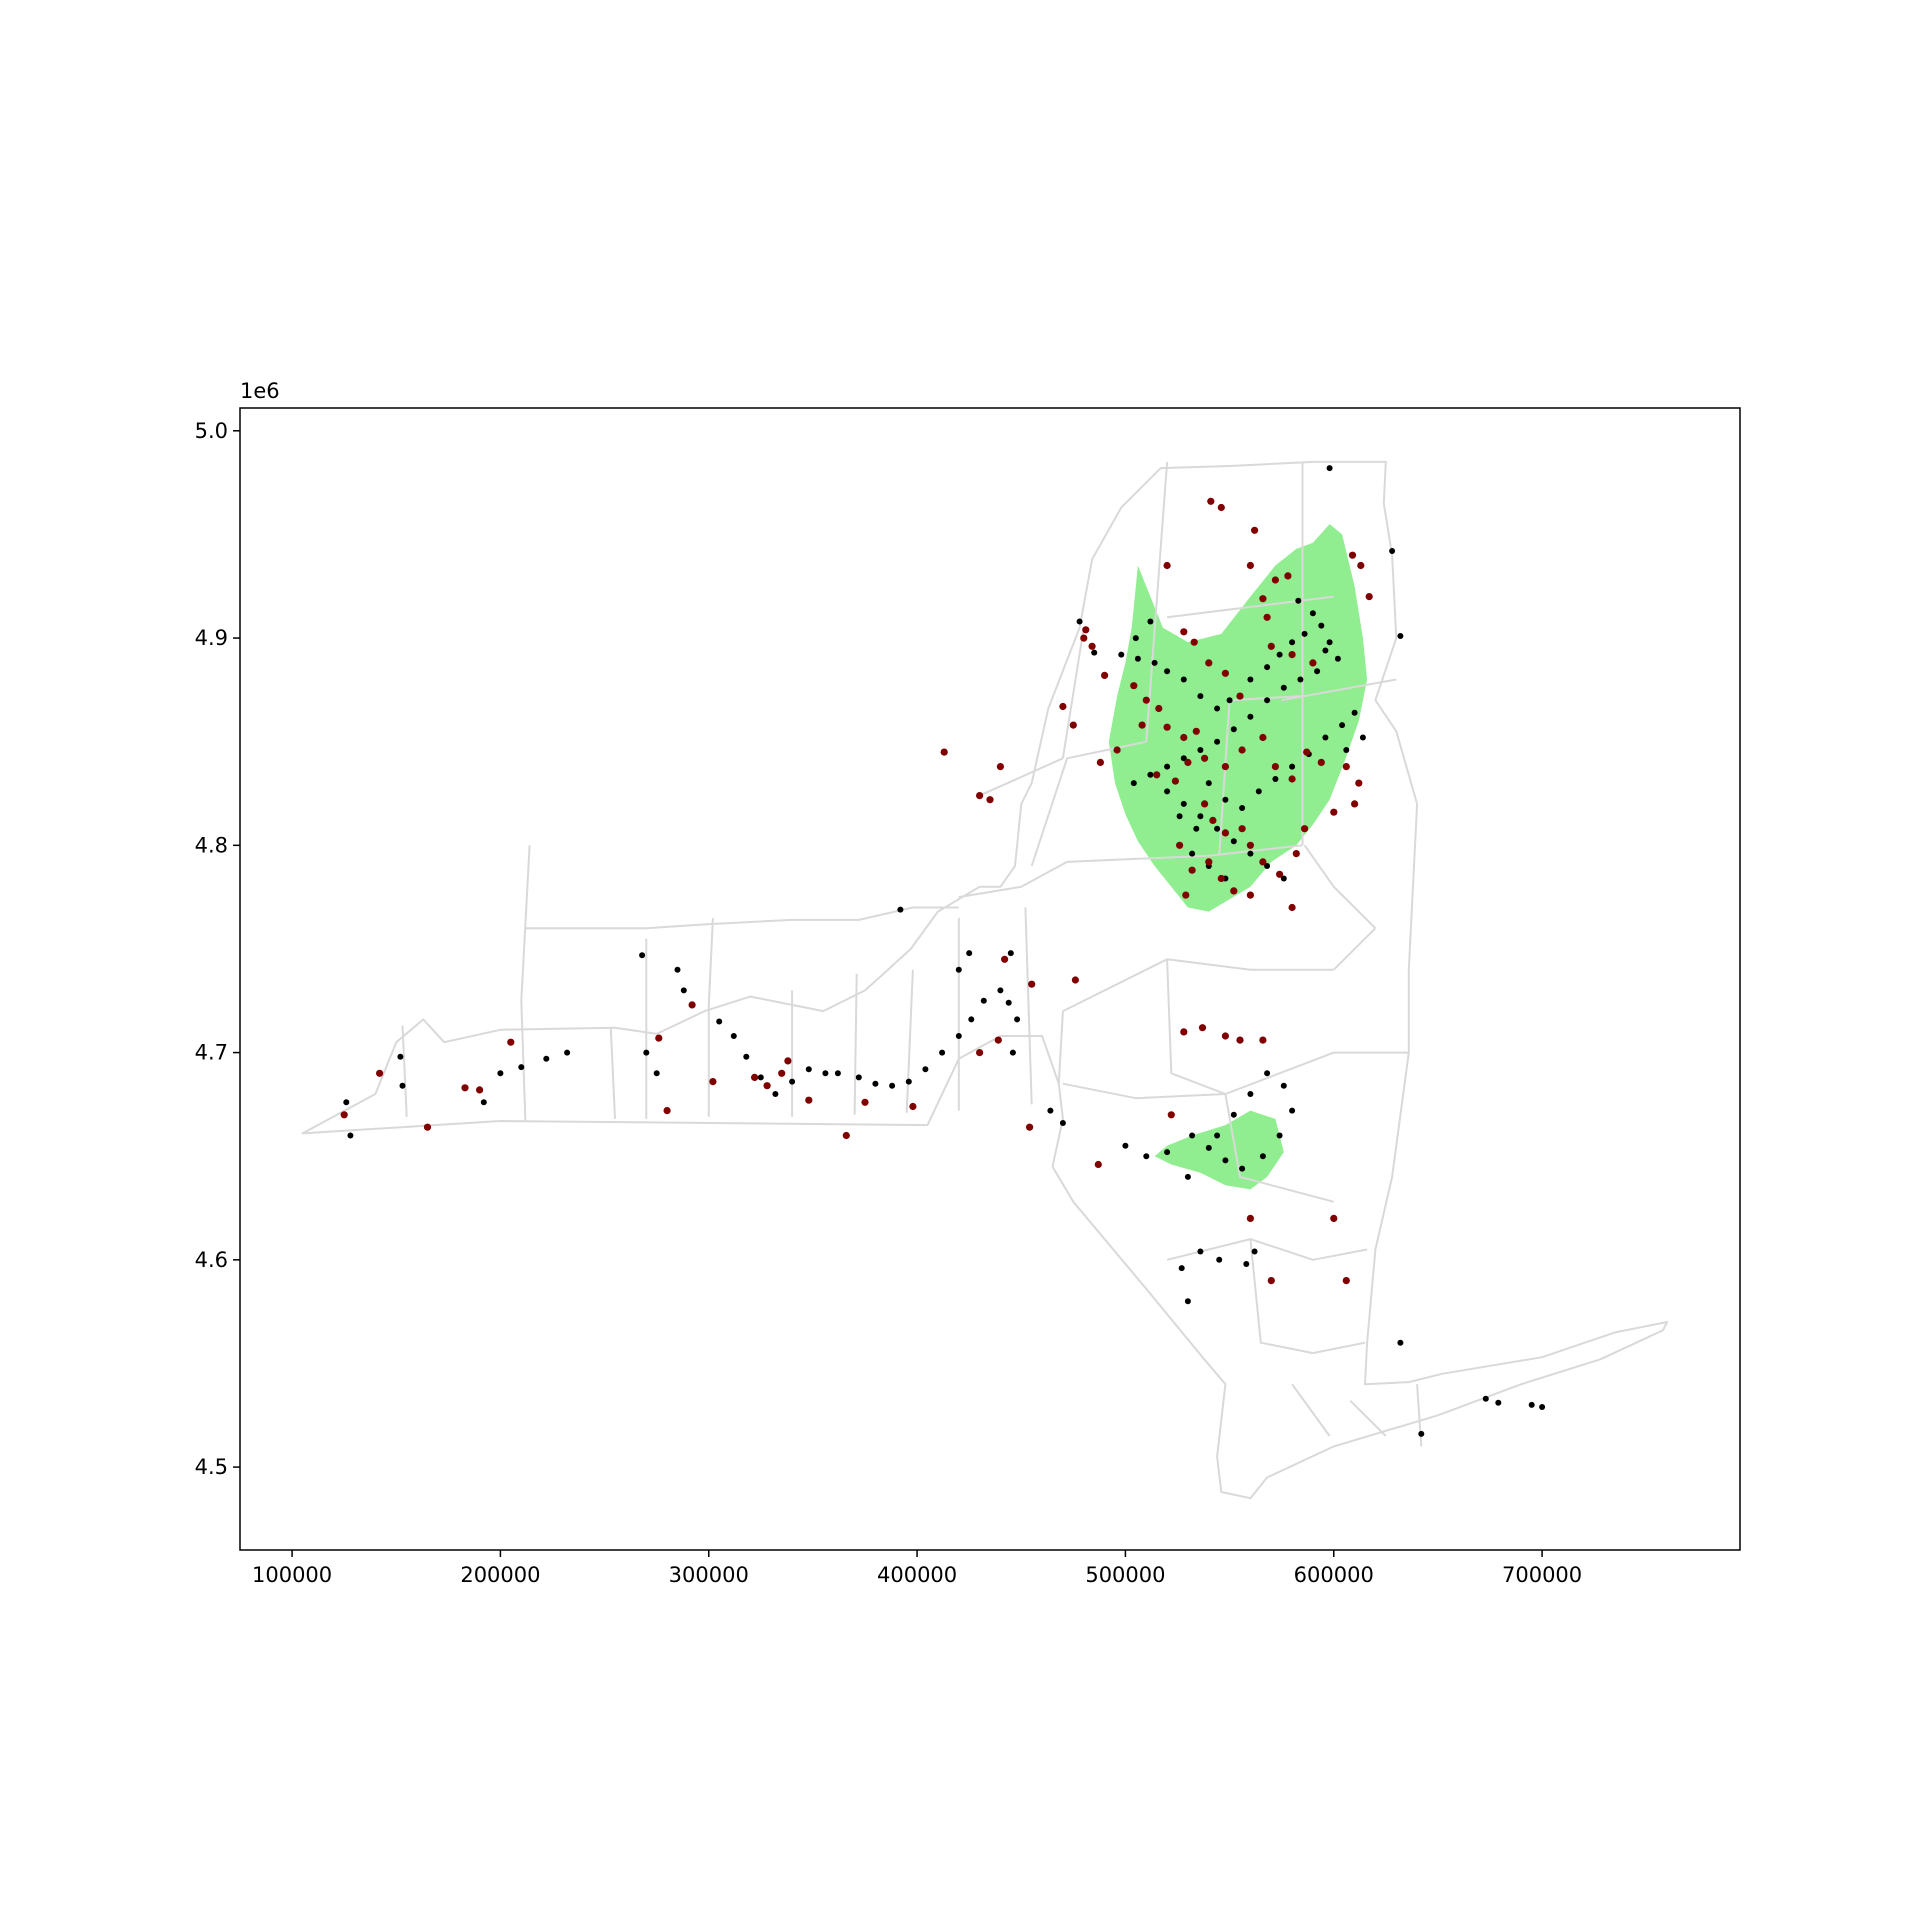  I want to click on y-tick-label: 5.0, so click(211, 431).